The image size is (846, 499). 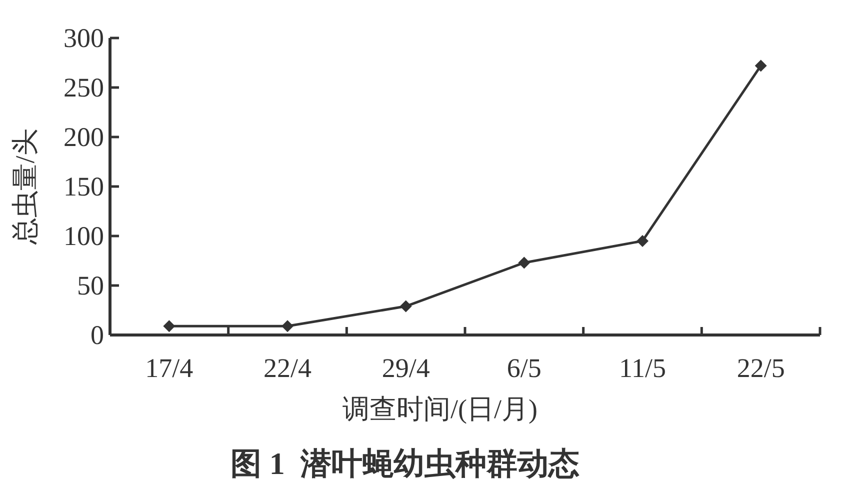 What do you see at coordinates (169, 368) in the screenshot?
I see `x-tick-label: 17/4` at bounding box center [169, 368].